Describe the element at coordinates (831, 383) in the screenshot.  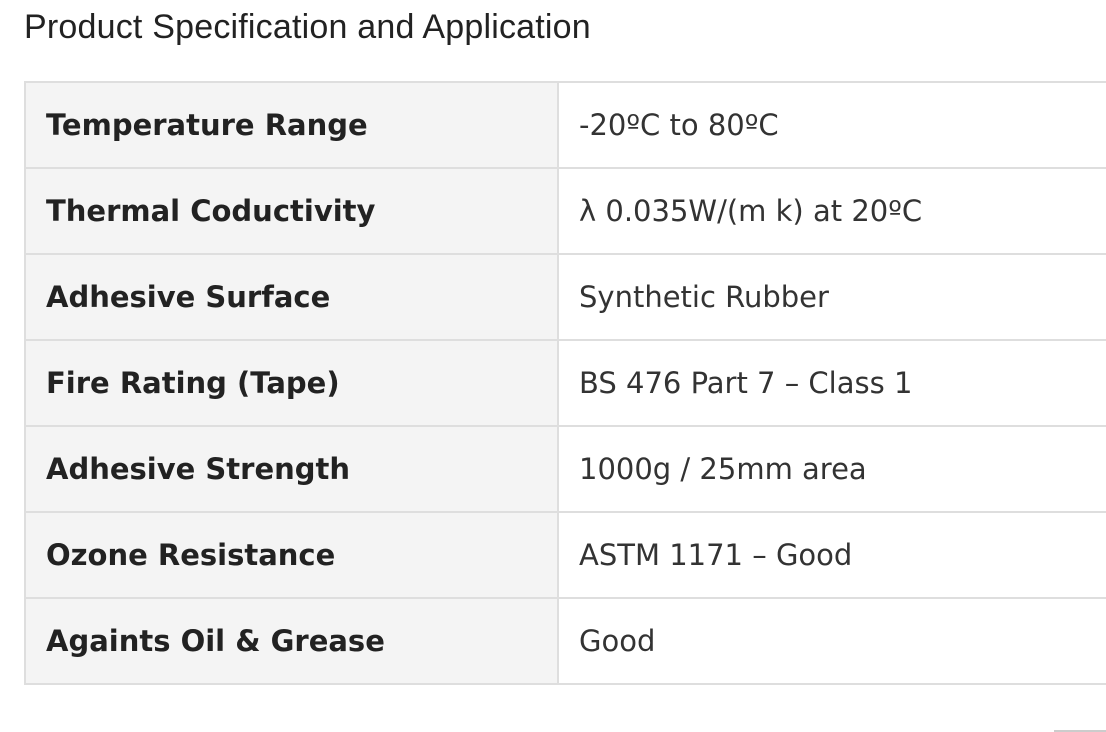
I see `spec-value: BS 476 Part 7 – Class 1` at that location.